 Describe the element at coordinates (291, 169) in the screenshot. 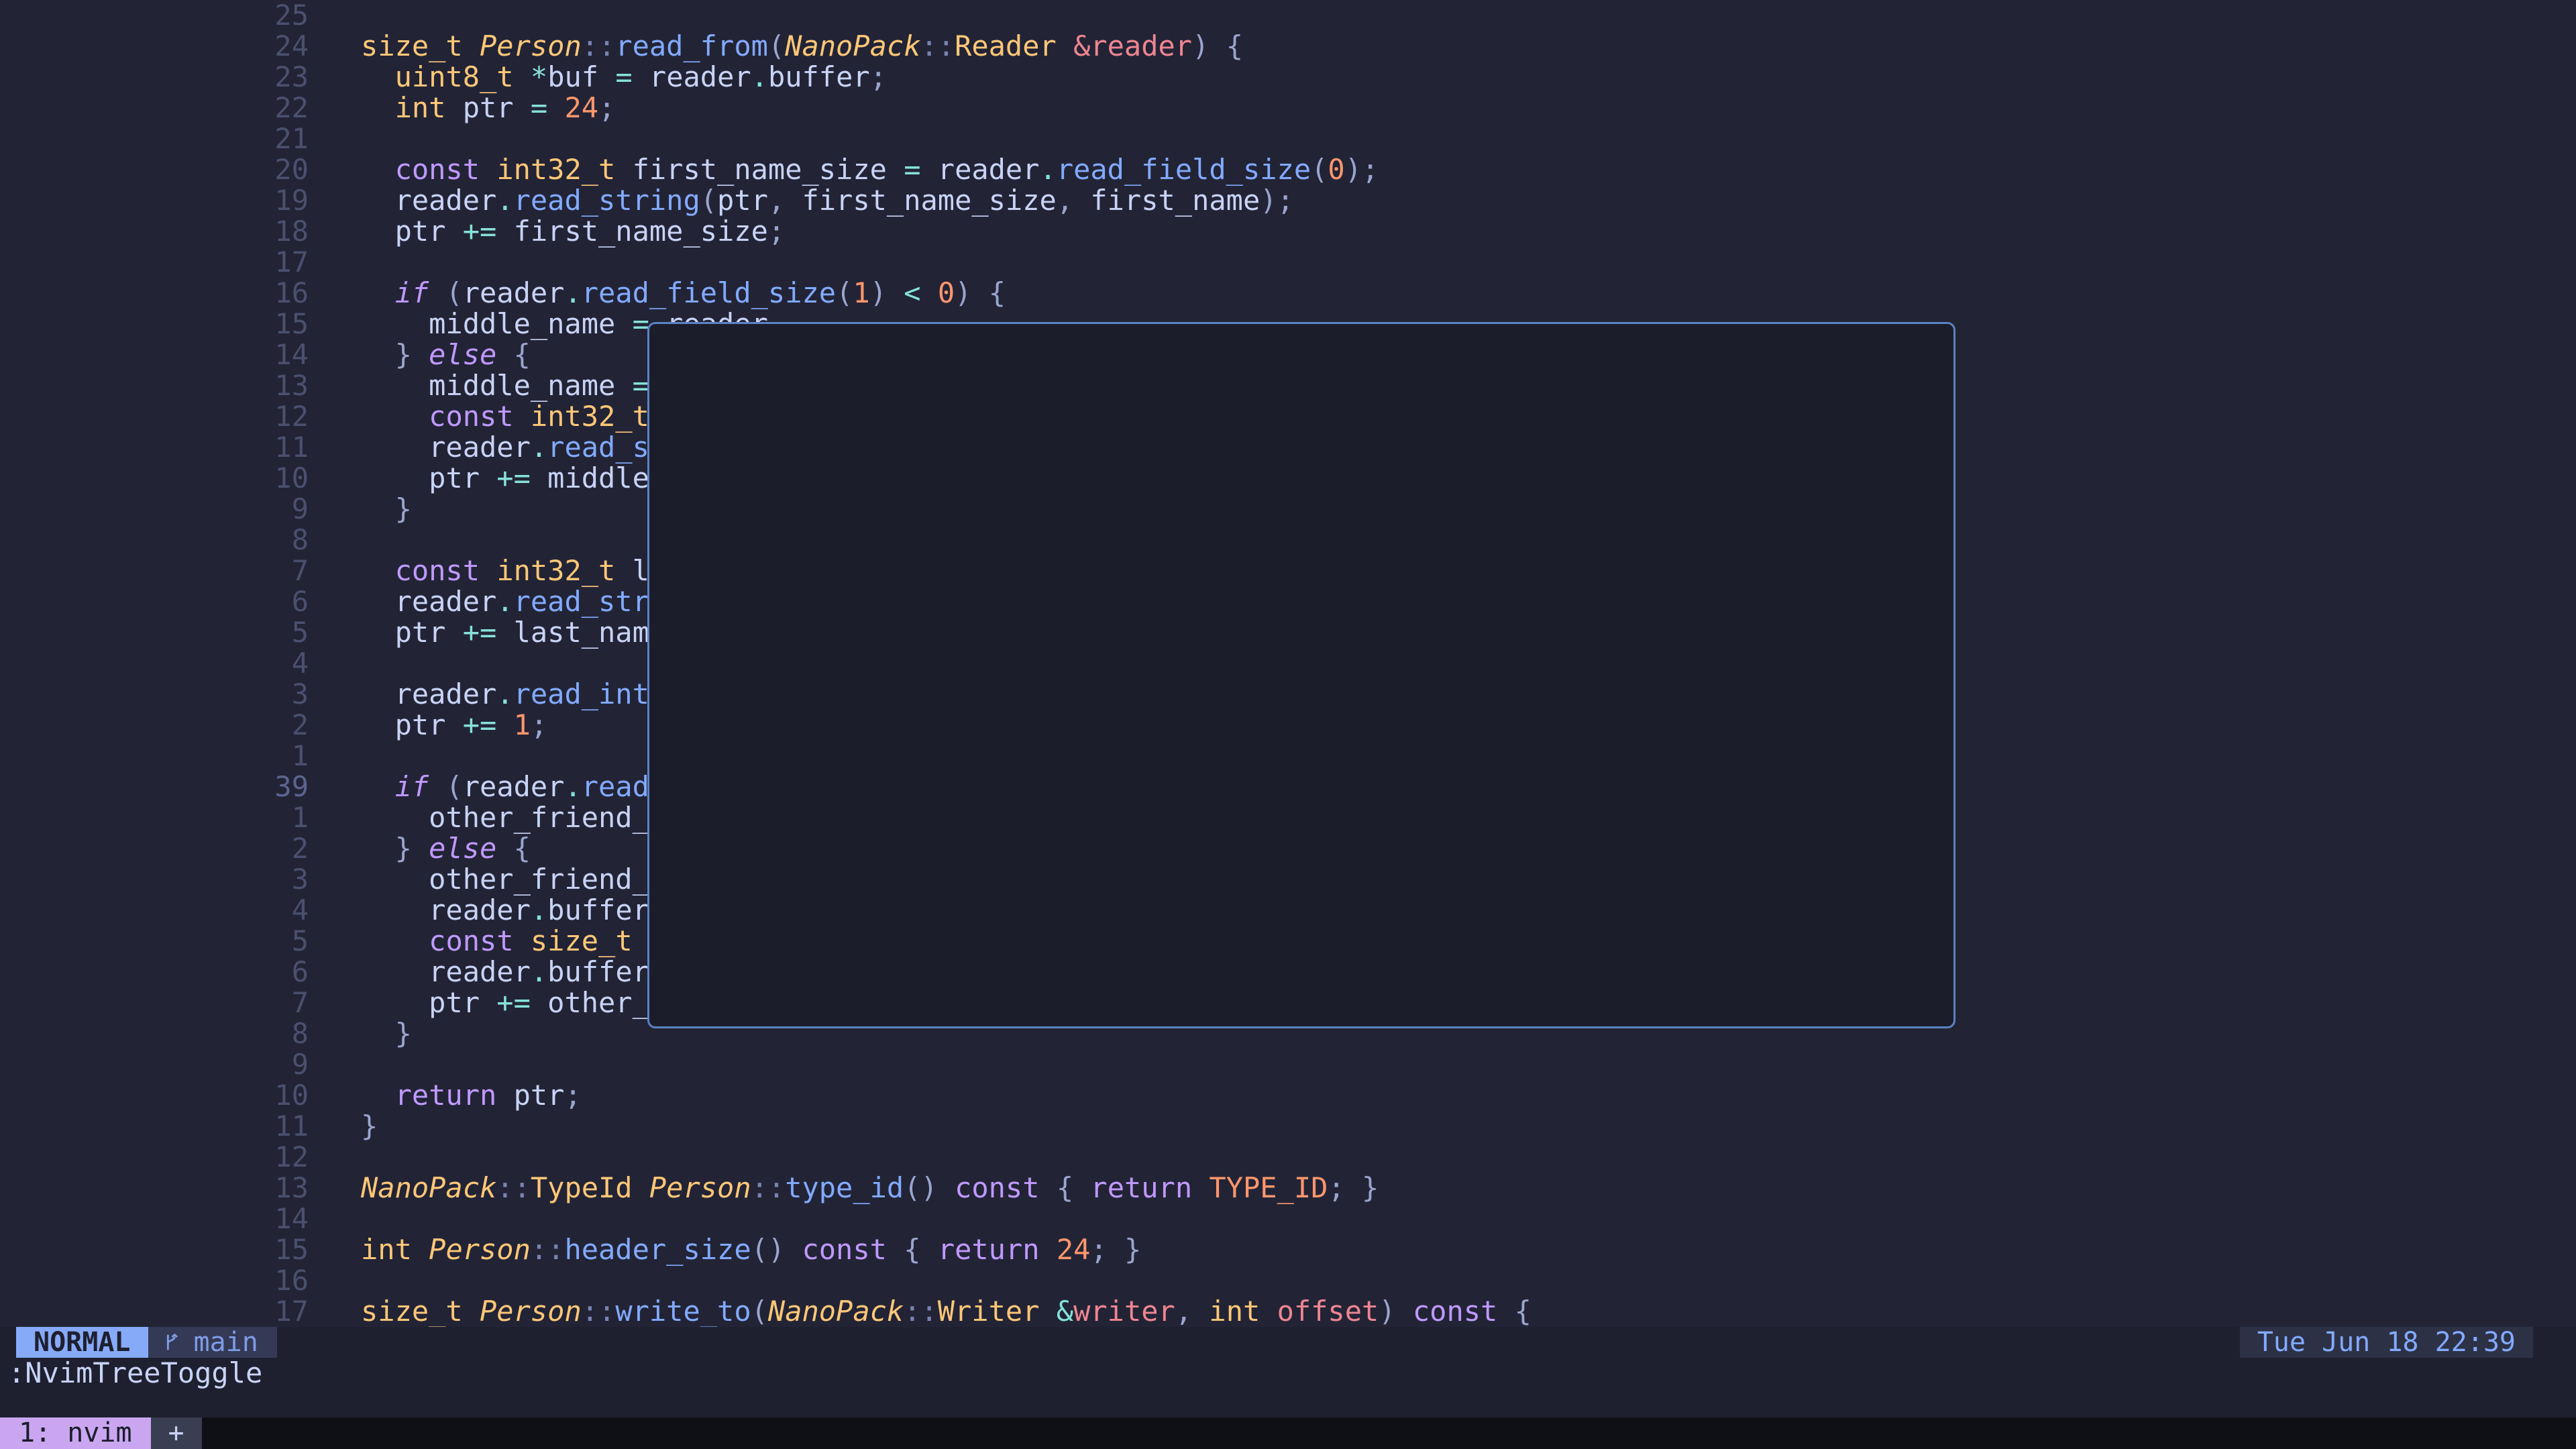

I see `line-number: 20` at that location.